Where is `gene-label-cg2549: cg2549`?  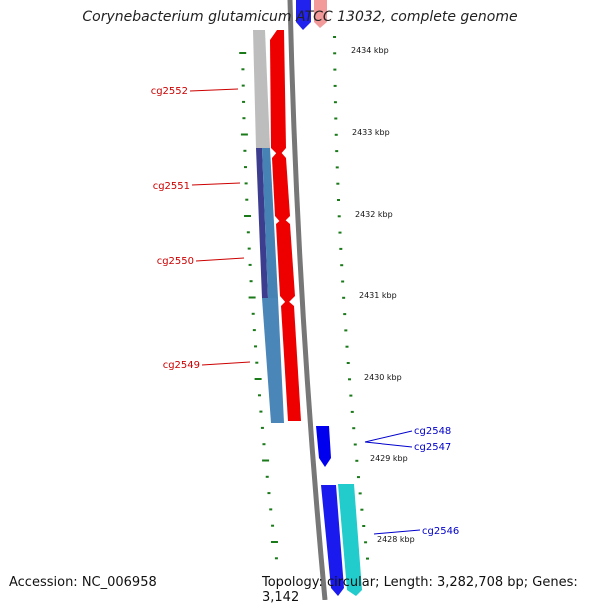
gene-label-cg2549: cg2549 is located at coordinates (181, 365).